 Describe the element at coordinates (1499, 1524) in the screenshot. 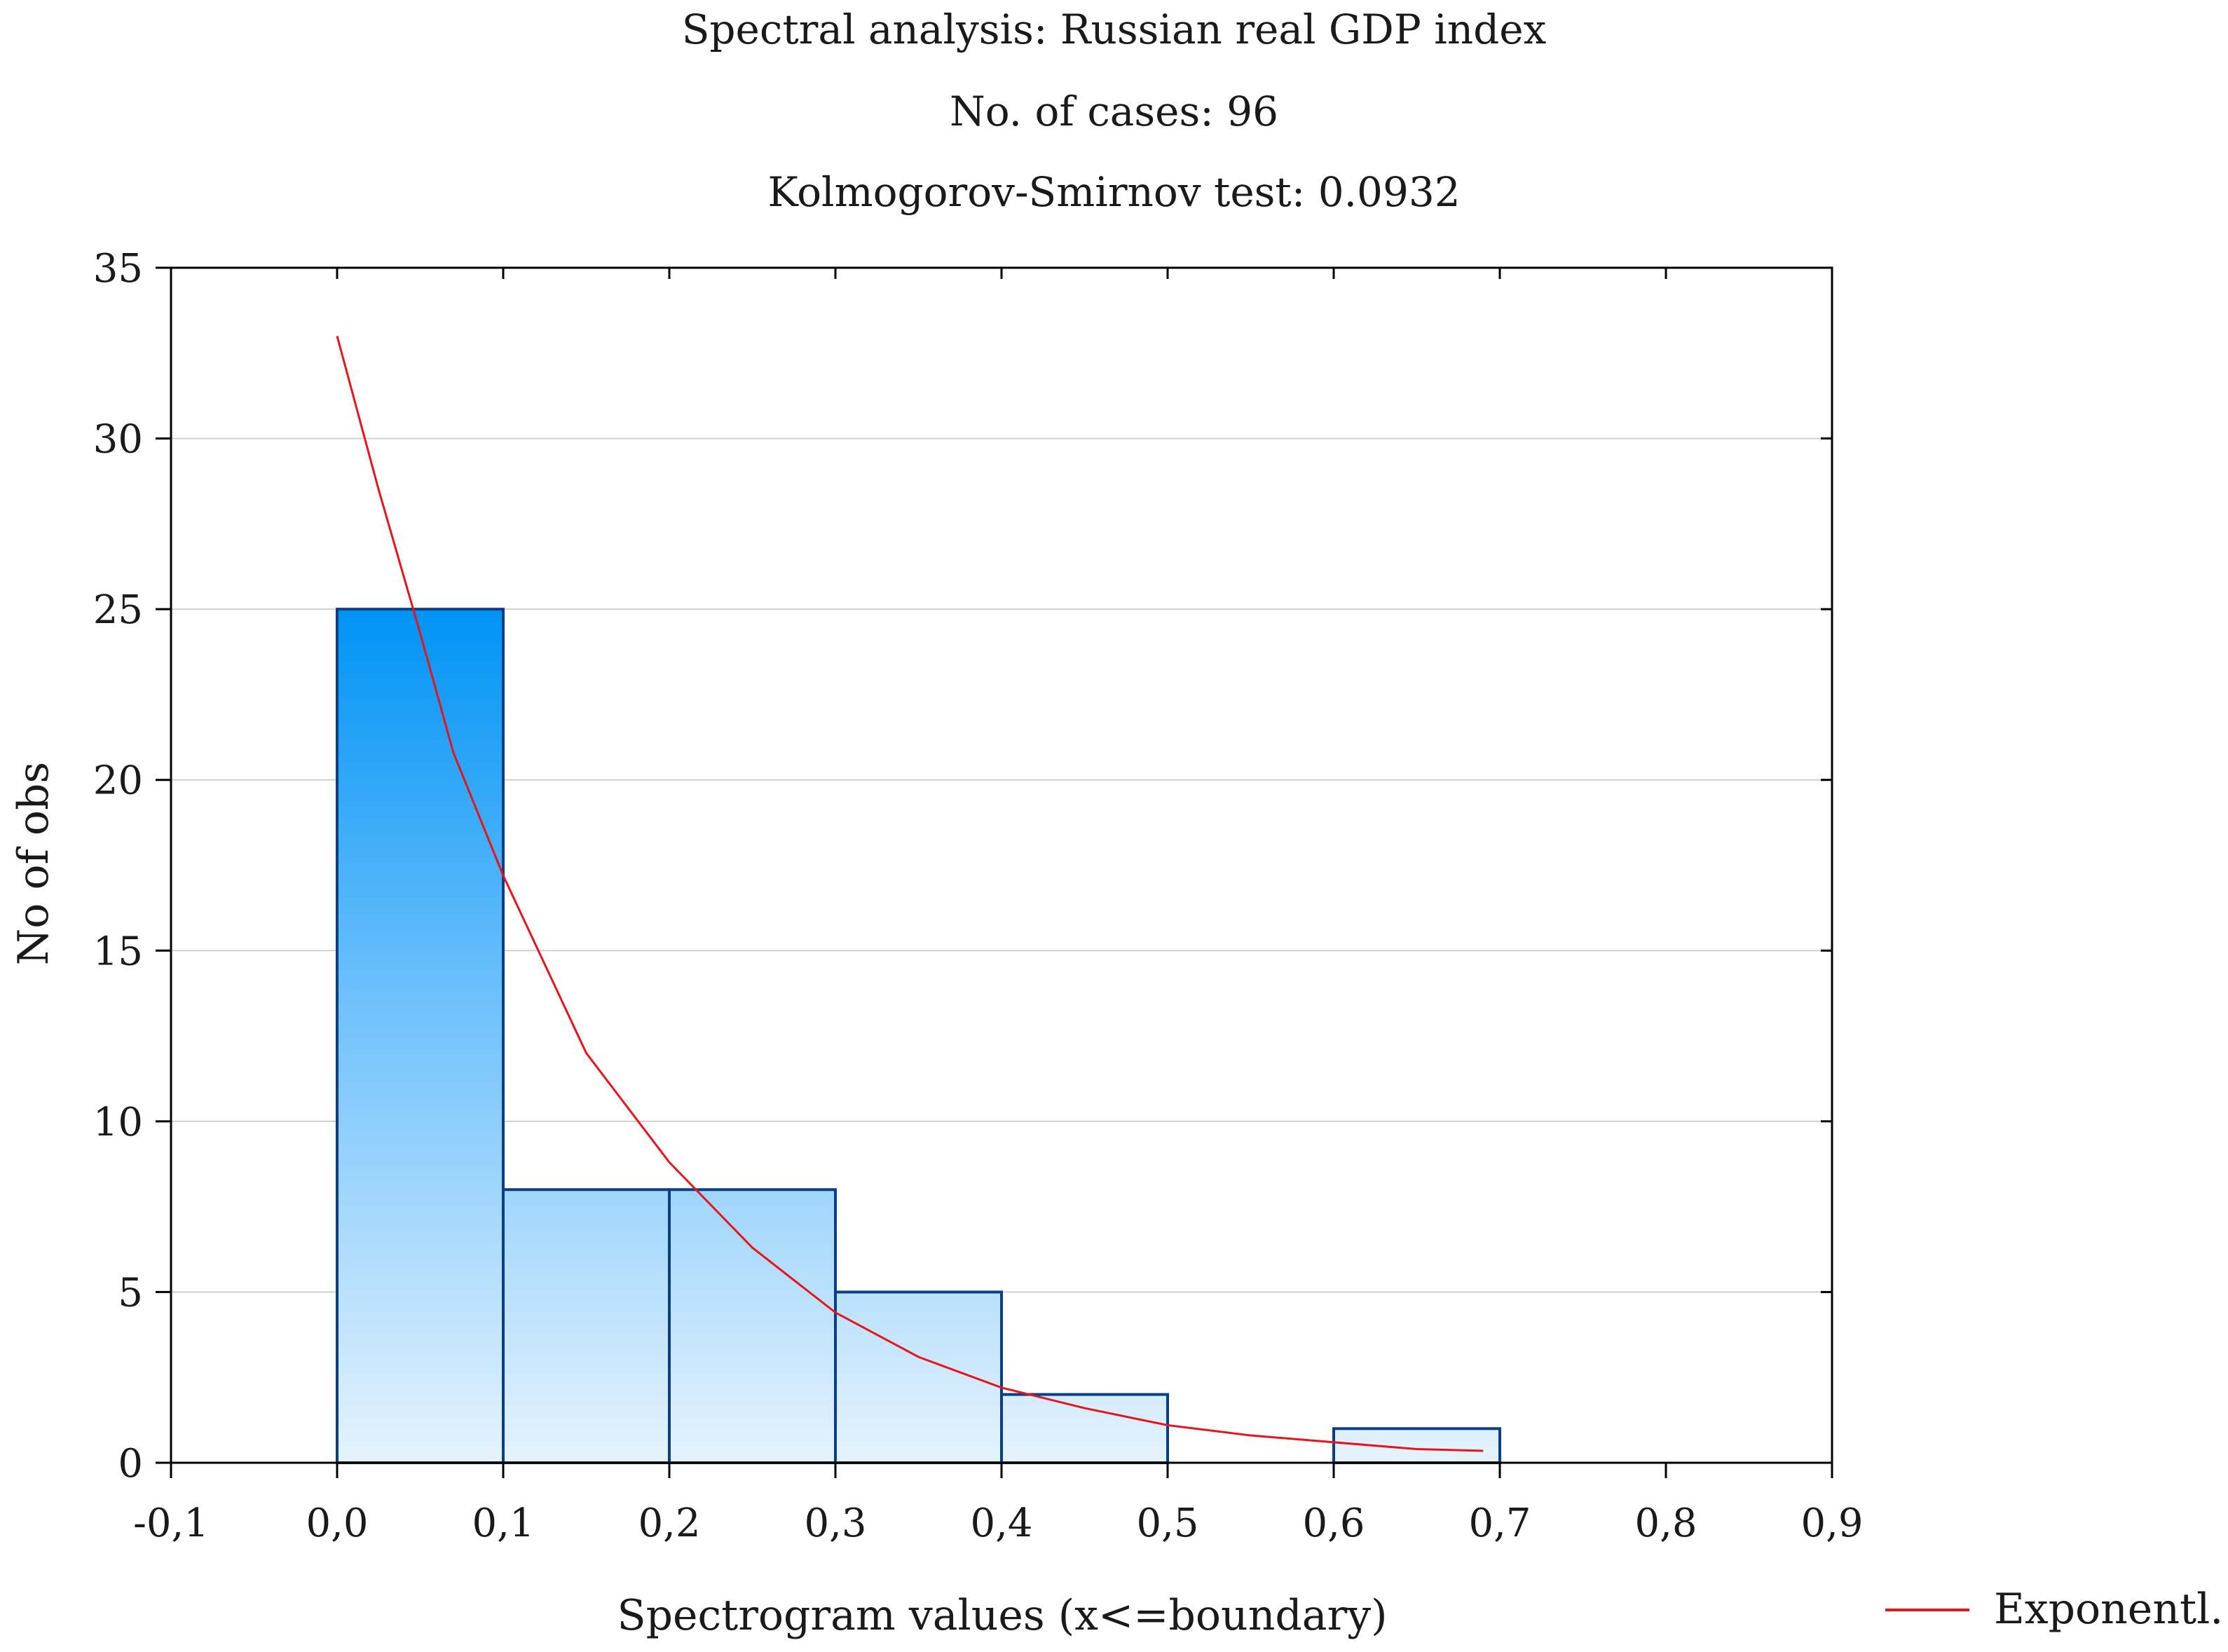

I see `x-tick-label: 0,7` at that location.